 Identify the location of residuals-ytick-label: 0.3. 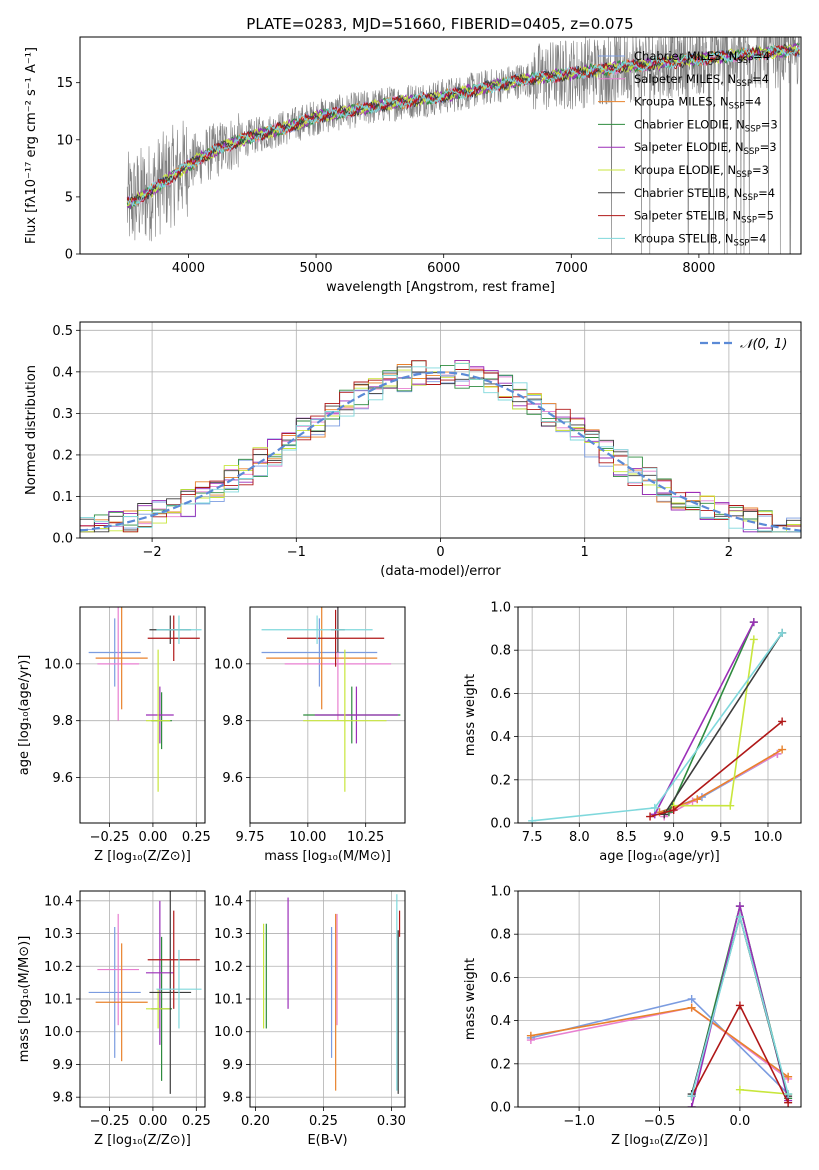
(62, 414).